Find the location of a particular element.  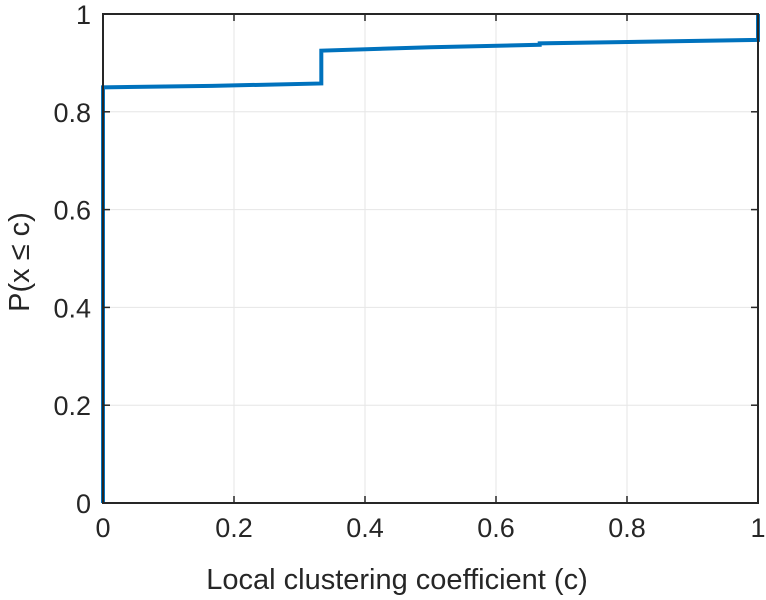

x-tick-label: 0.6 is located at coordinates (496, 528).